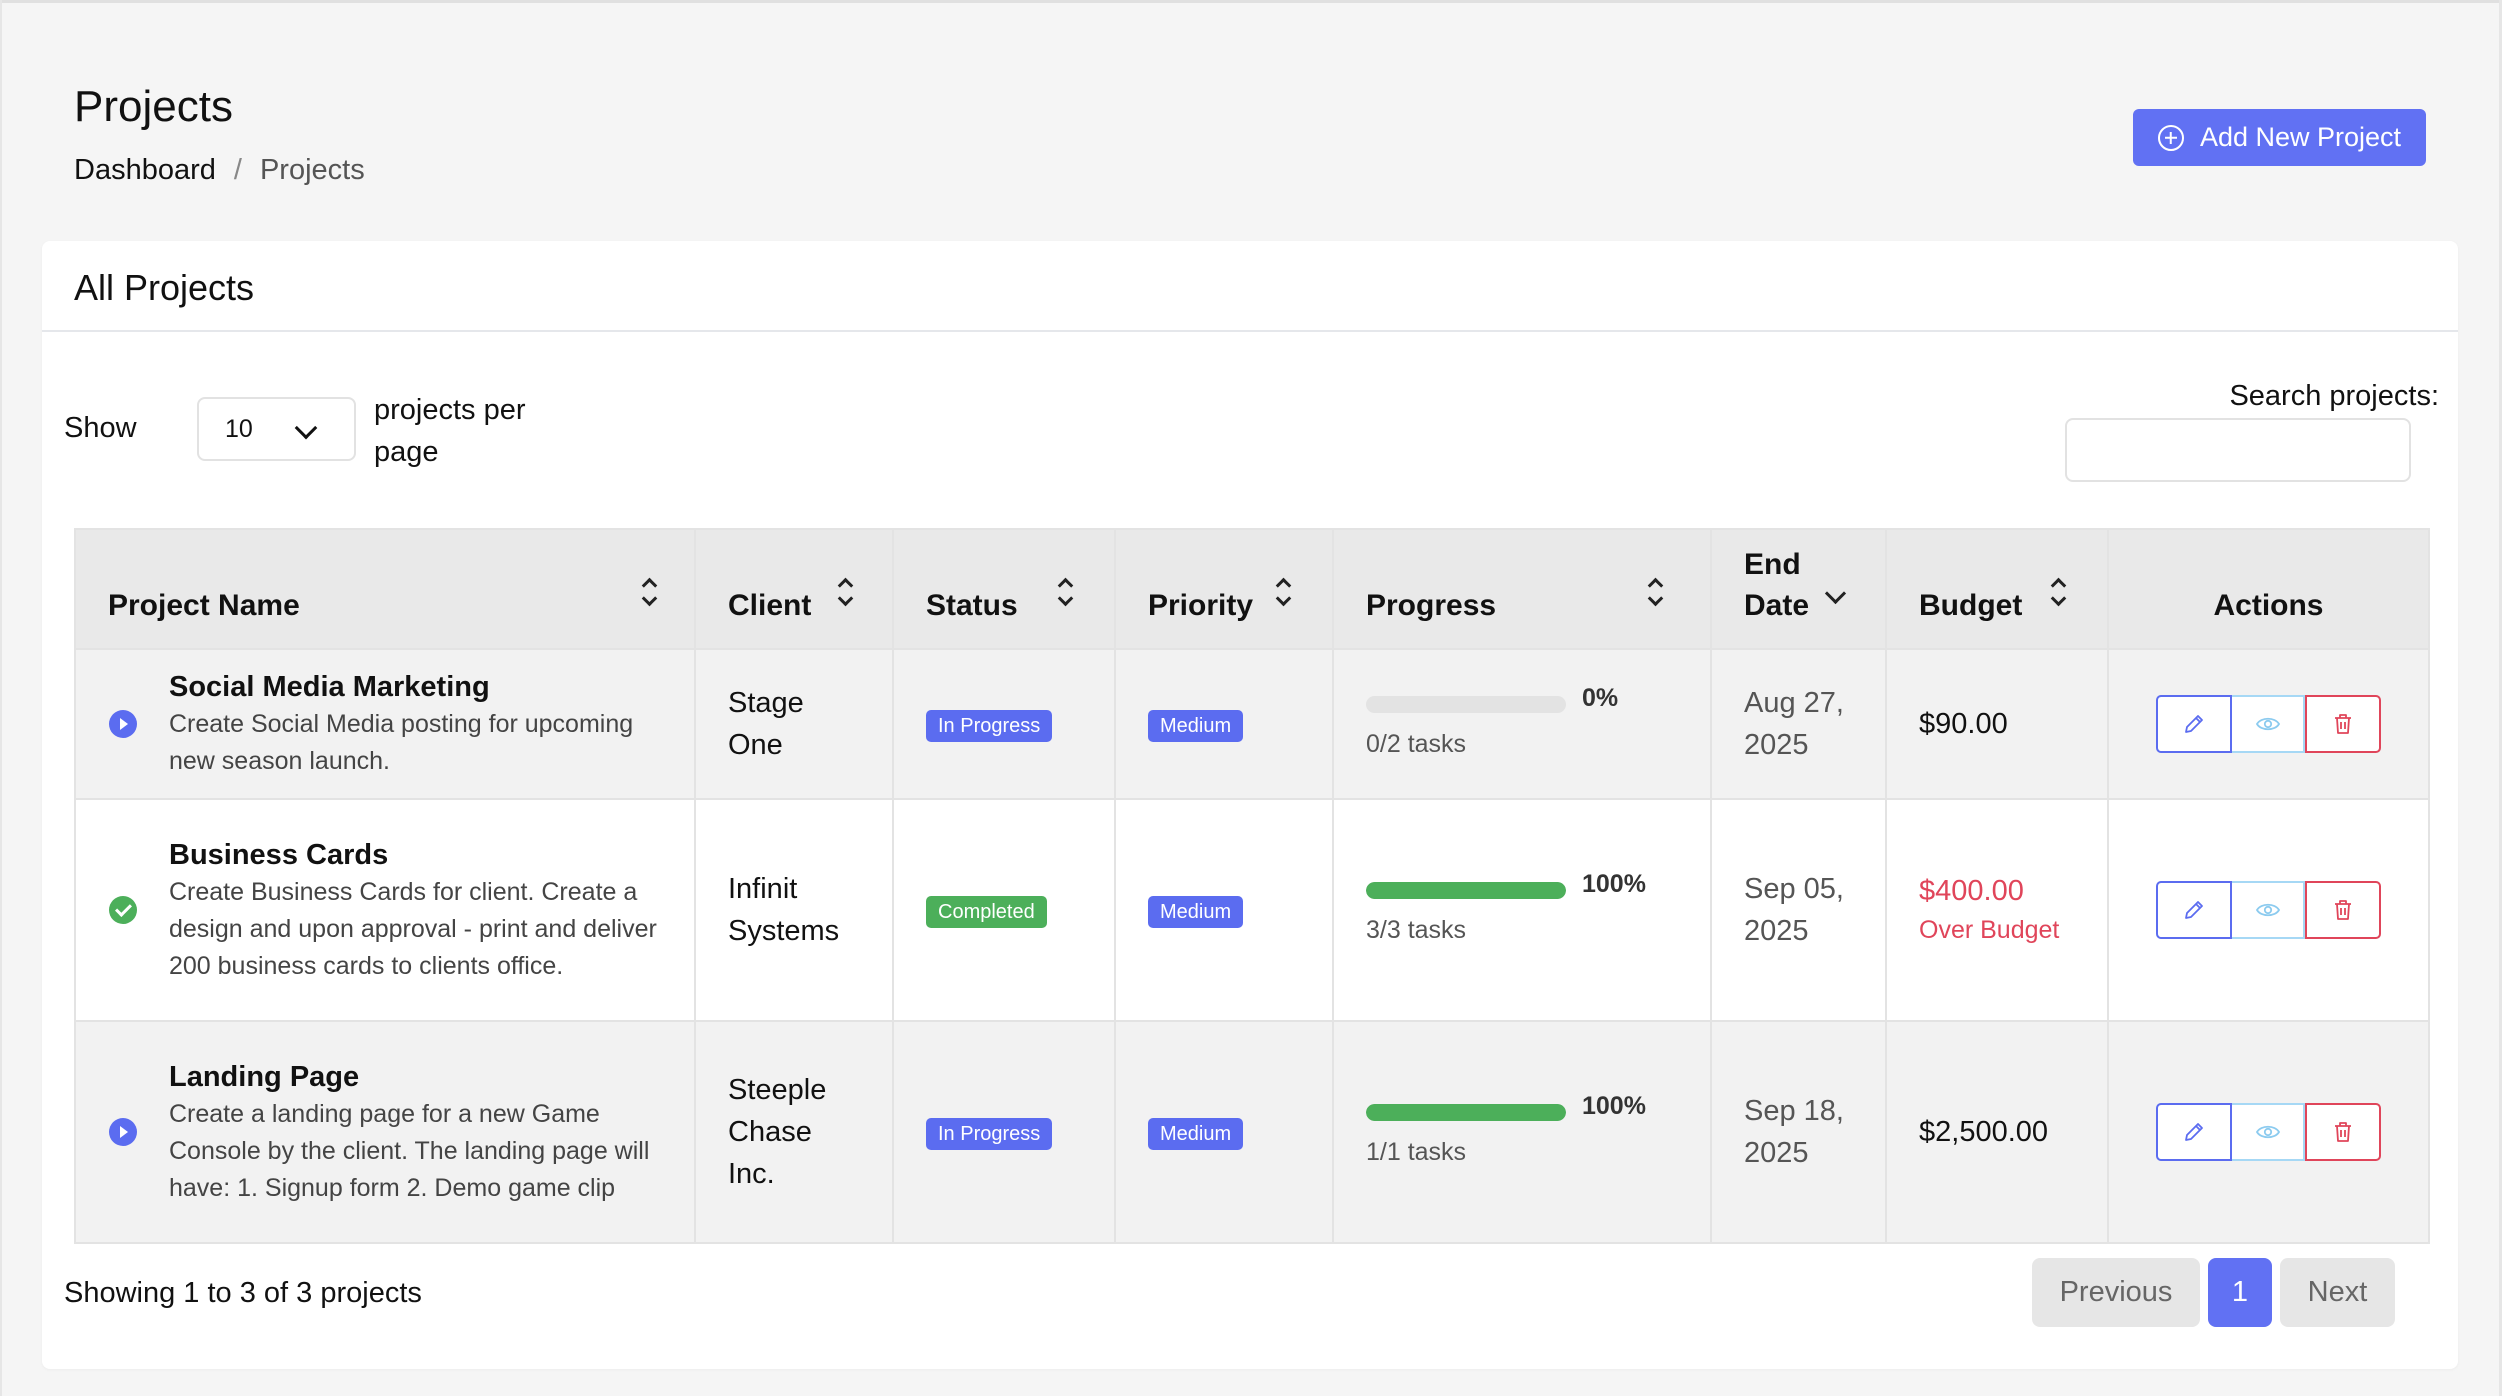  What do you see at coordinates (1971, 891) in the screenshot?
I see `budget-amount: $400.00` at bounding box center [1971, 891].